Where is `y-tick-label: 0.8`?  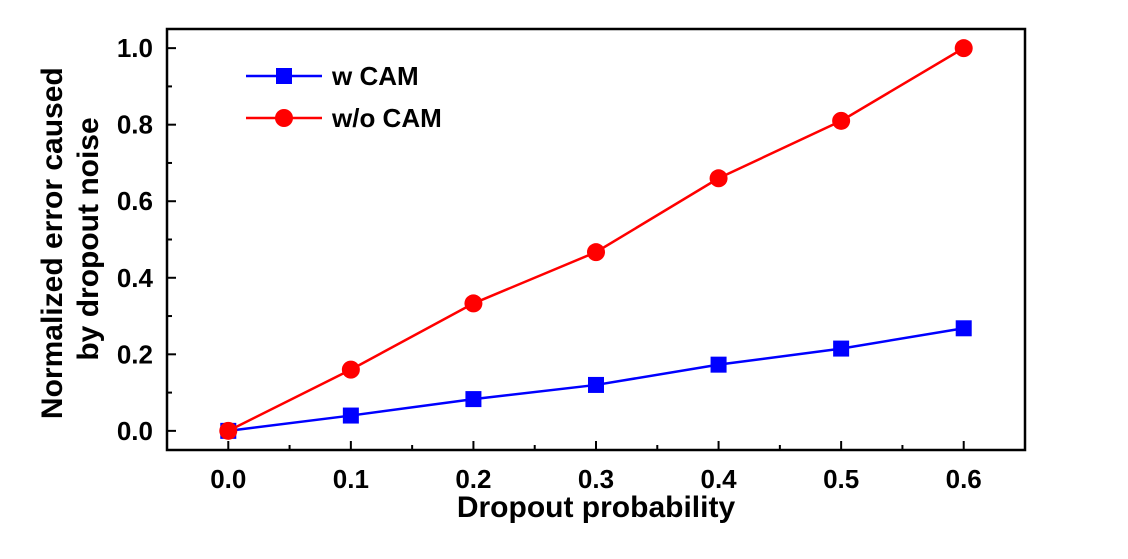
y-tick-label: 0.8 is located at coordinates (135, 125).